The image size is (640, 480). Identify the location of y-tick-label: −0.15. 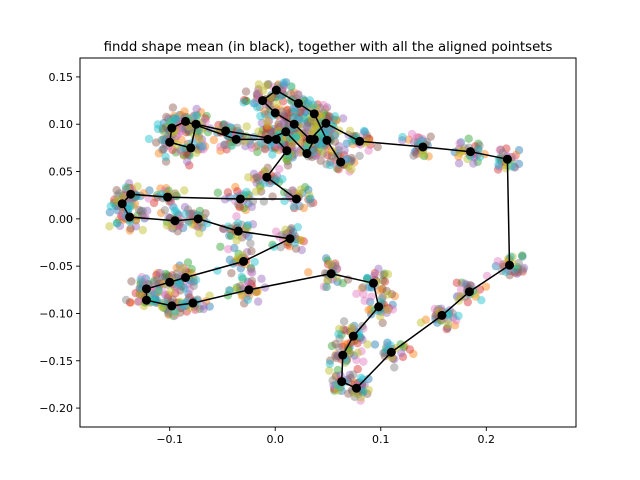
(56, 361).